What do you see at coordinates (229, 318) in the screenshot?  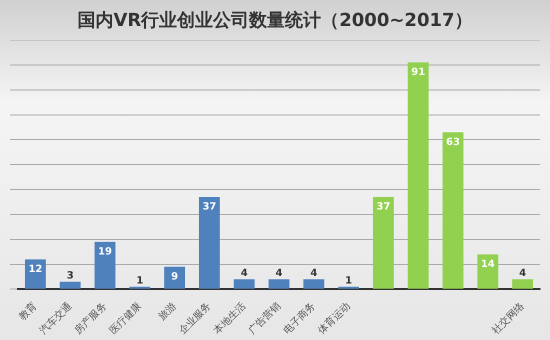 I see `x-tick-label: 本地生活` at bounding box center [229, 318].